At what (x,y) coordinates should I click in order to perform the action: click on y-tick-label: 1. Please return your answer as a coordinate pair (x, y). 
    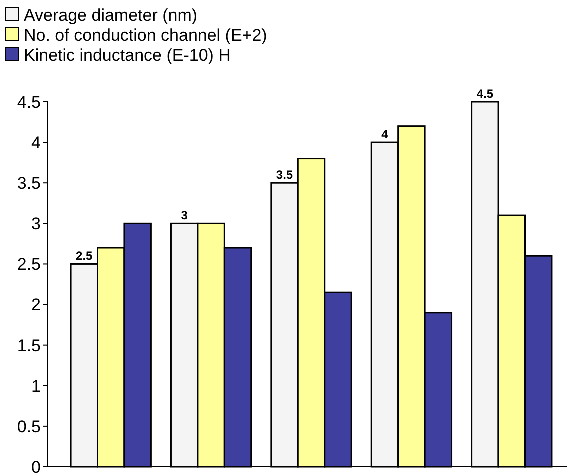
    Looking at the image, I should click on (36, 386).